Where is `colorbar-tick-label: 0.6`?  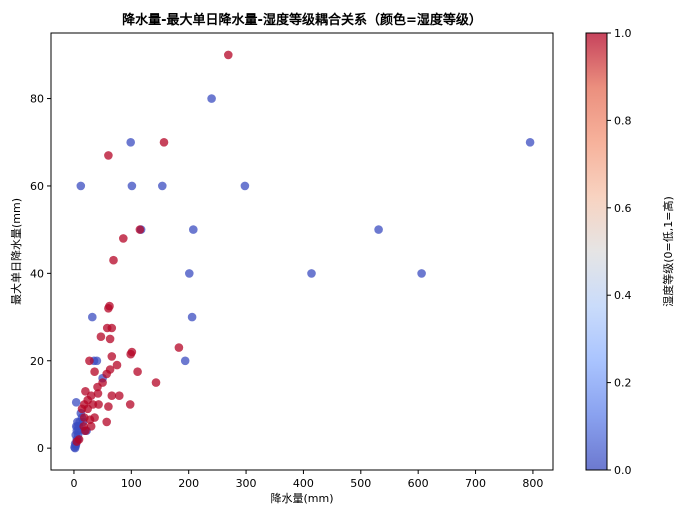 colorbar-tick-label: 0.6 is located at coordinates (623, 208).